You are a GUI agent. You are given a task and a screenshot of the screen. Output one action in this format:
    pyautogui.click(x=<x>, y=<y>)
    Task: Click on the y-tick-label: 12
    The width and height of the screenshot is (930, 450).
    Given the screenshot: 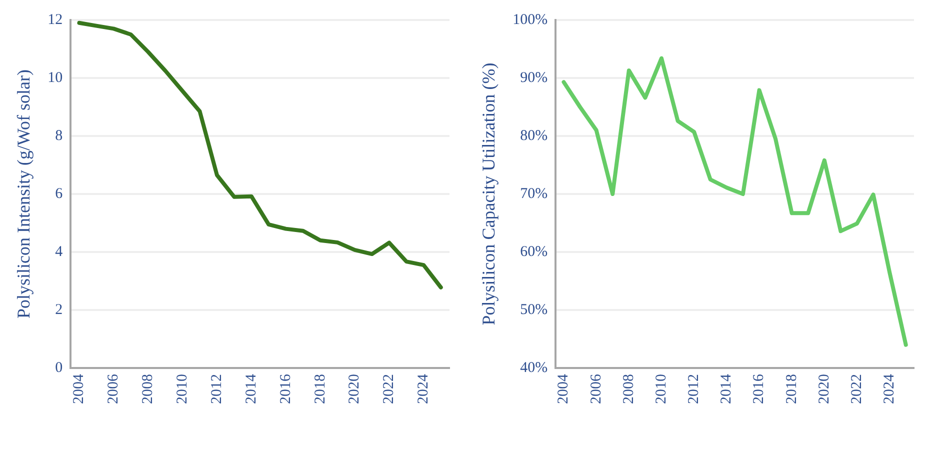 What is the action you would take?
    pyautogui.click(x=55, y=20)
    